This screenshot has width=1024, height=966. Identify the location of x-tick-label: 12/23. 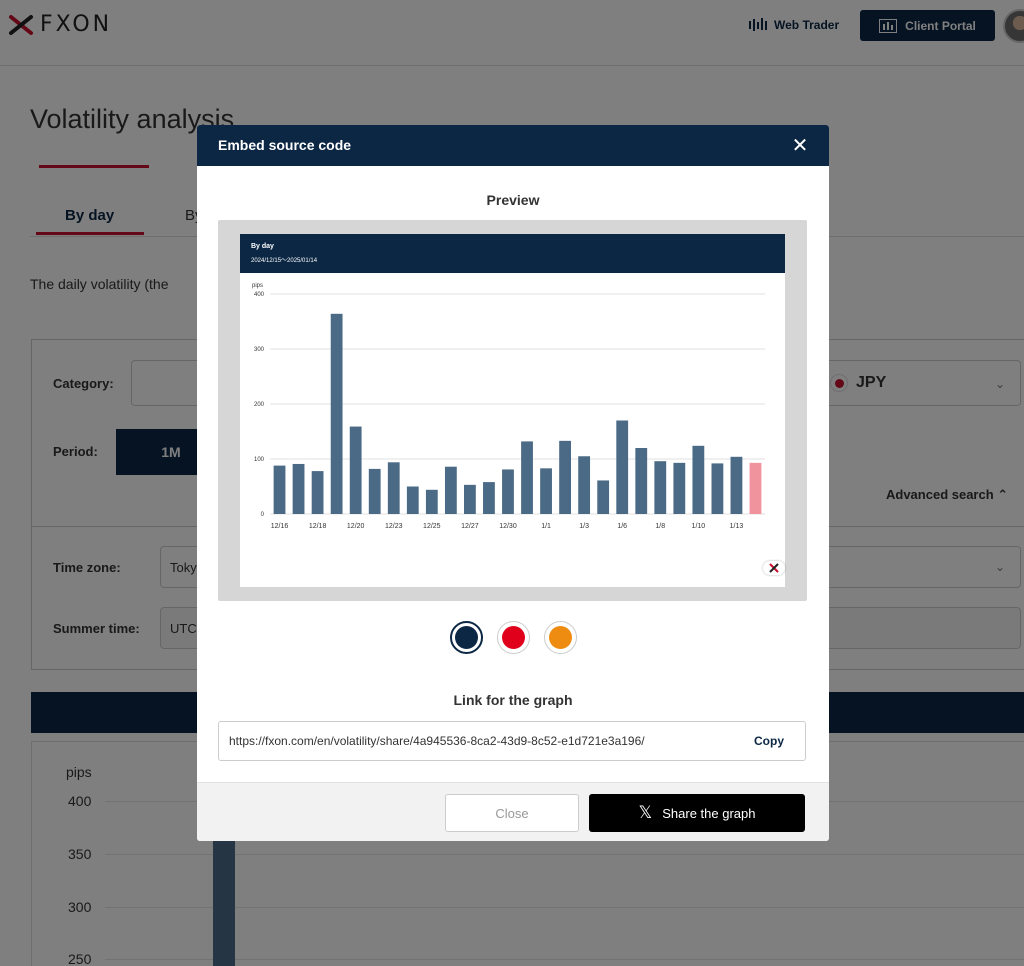
(394, 526).